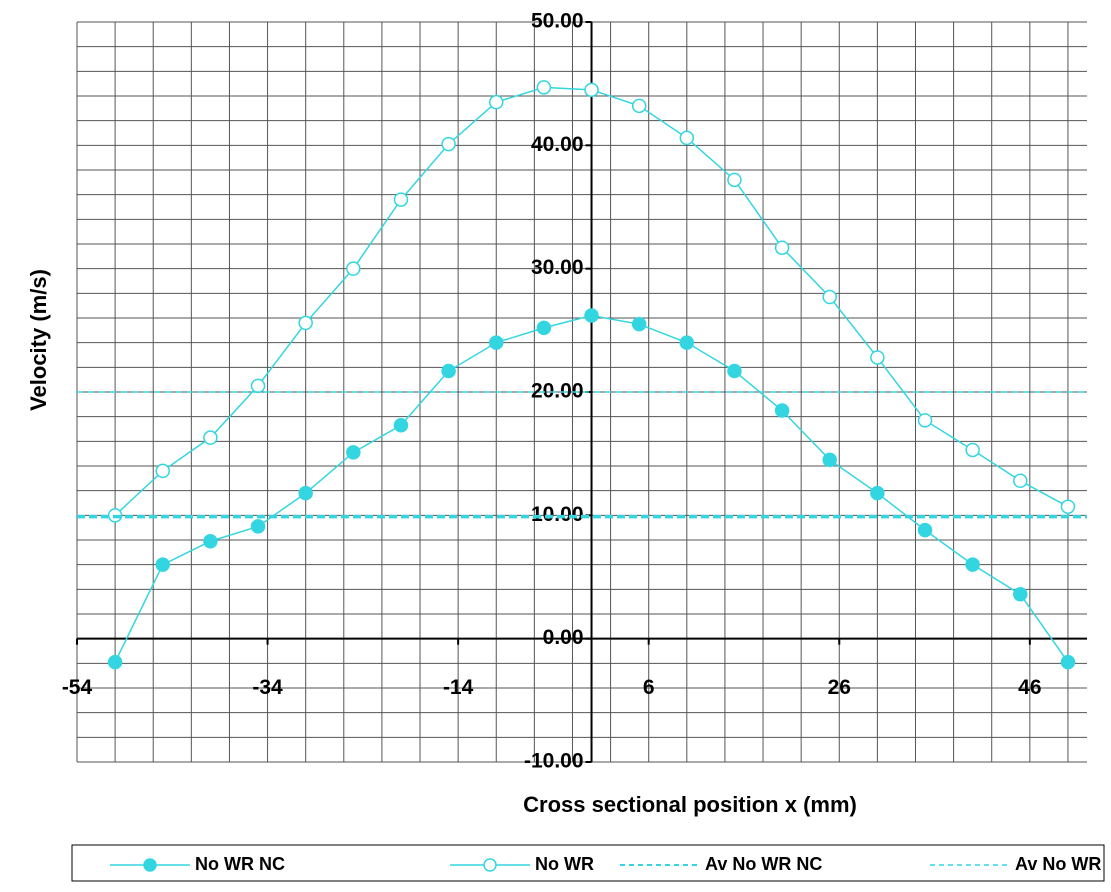 This screenshot has height=892, width=1111. Describe the element at coordinates (458, 687) in the screenshot. I see `x-tick-label: -14` at that location.